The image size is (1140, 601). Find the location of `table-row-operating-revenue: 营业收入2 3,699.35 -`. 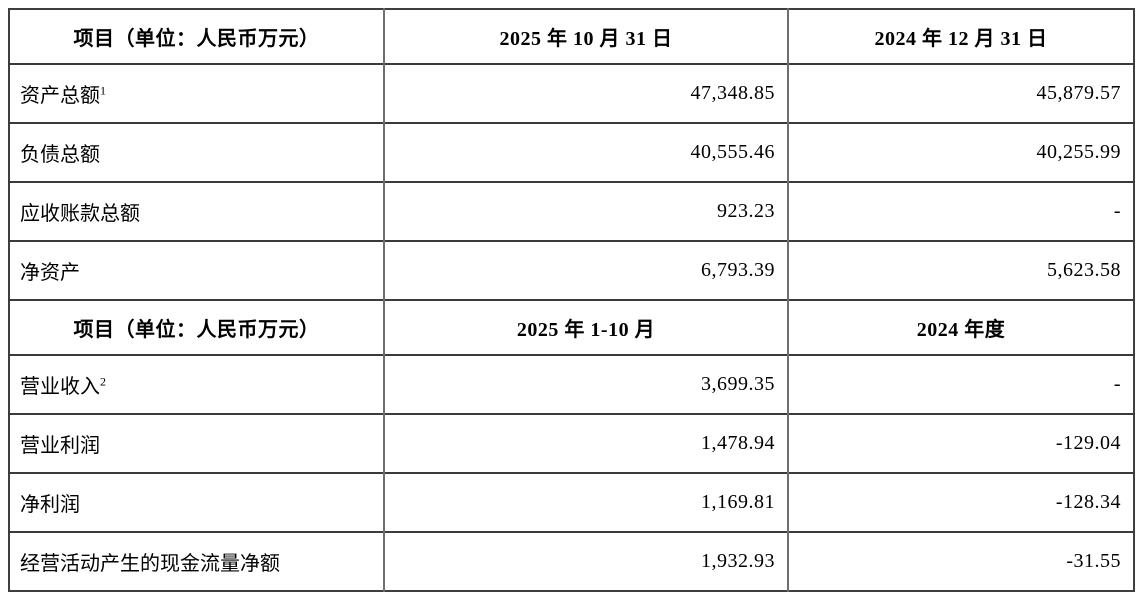

table-row-operating-revenue: 营业收入2 3,699.35 - is located at coordinates (571, 384).